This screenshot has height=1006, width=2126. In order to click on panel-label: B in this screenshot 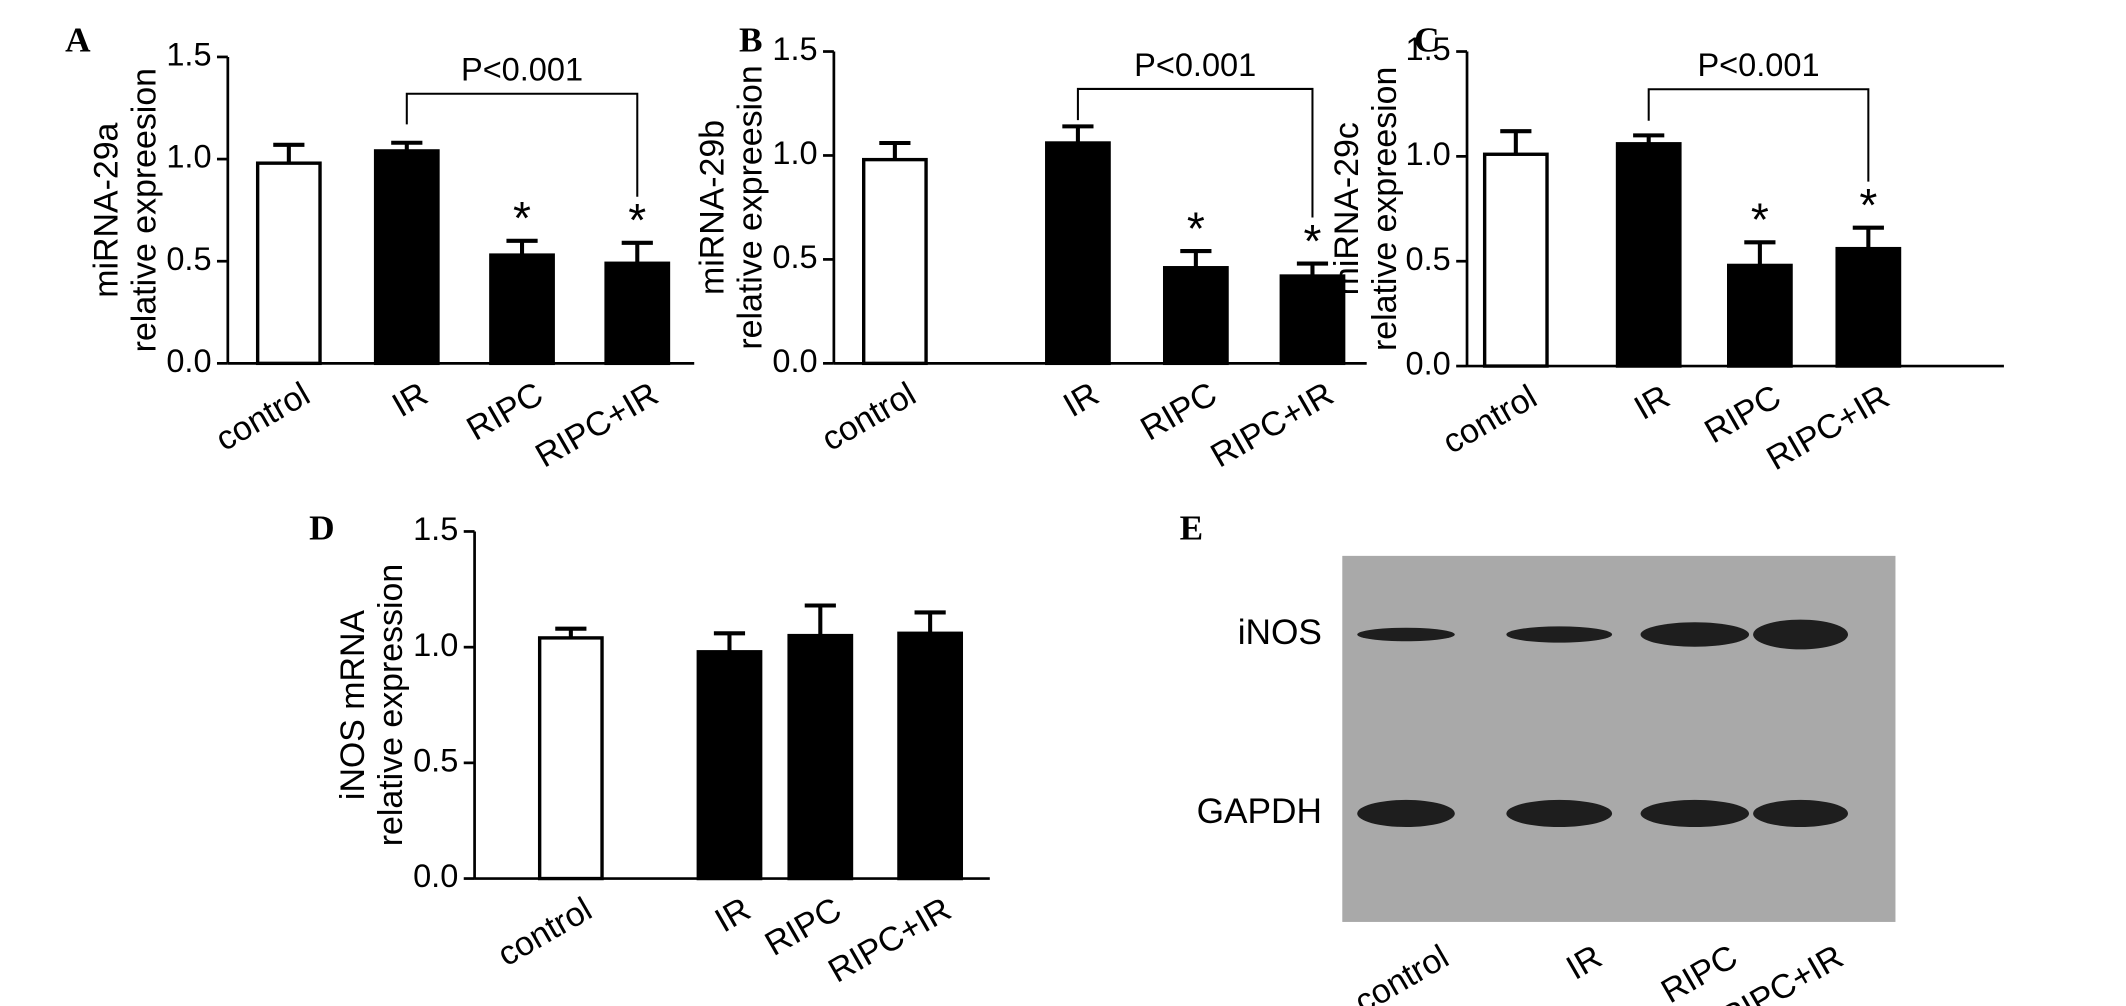, I will do `click(751, 39)`.